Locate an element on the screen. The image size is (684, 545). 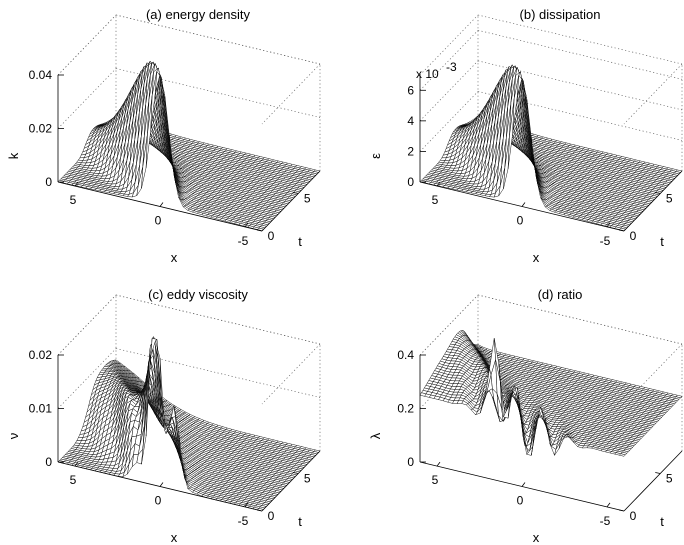
panel-title: (b) dissipation is located at coordinates (560, 14).